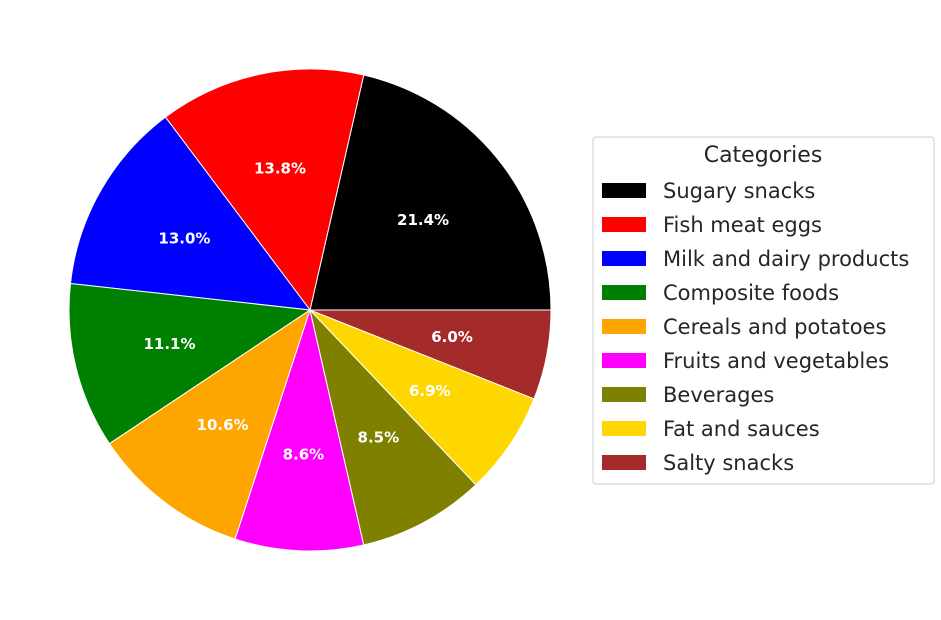 Image resolution: width=941 pixels, height=620 pixels. I want to click on legend-label: Fruits and vegetables, so click(776, 361).